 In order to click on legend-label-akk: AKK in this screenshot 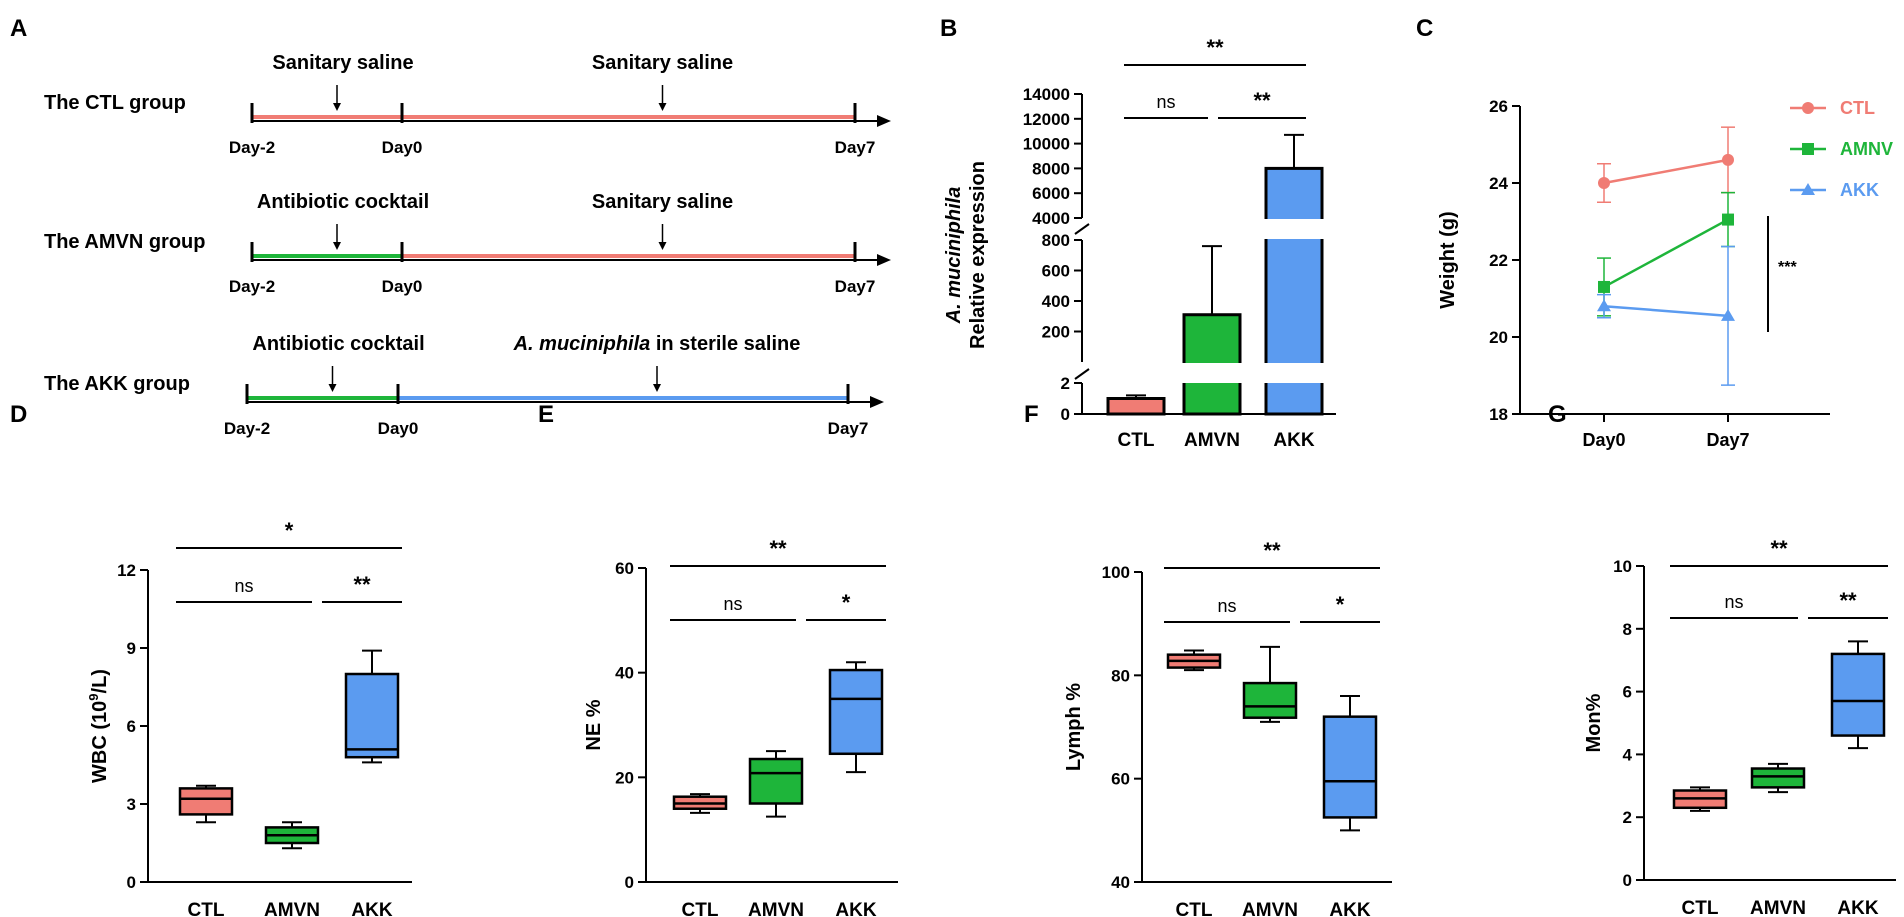, I will do `click(1859, 190)`.